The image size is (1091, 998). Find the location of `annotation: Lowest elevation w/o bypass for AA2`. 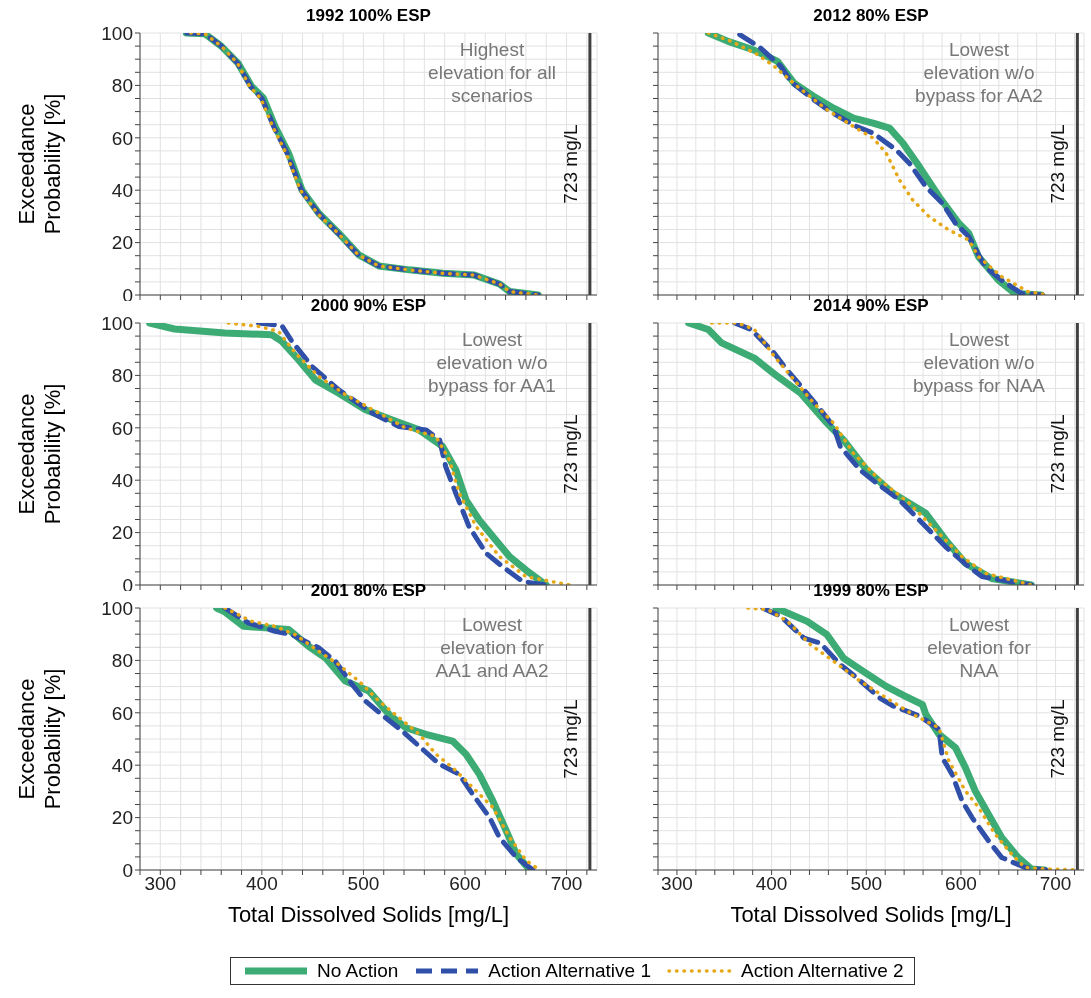

annotation: Lowest elevation w/o bypass for AA2 is located at coordinates (979, 72).